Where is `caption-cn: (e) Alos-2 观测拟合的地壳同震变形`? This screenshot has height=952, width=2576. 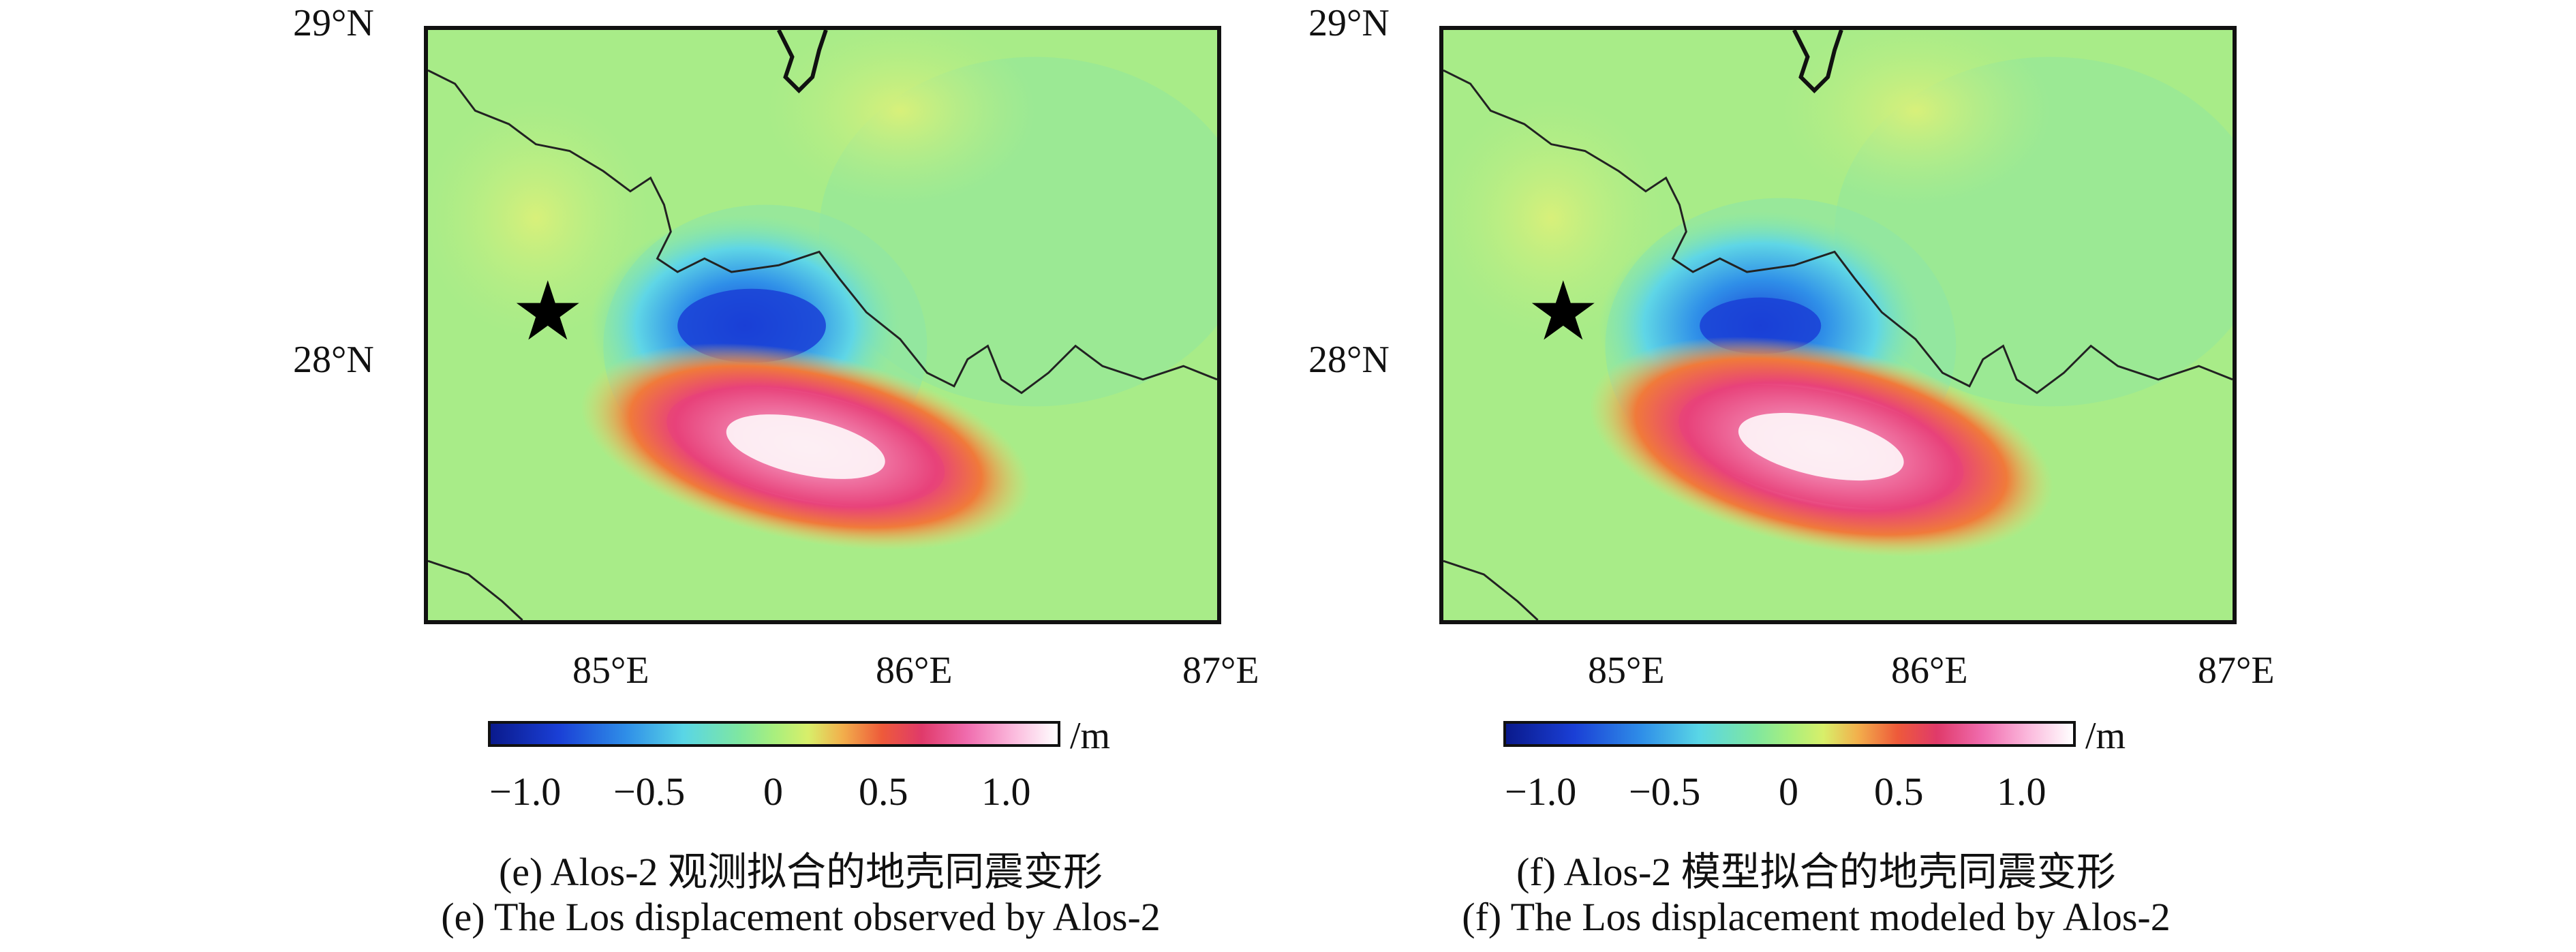 caption-cn: (e) Alos-2 观测拟合的地壳同震变形 is located at coordinates (800, 872).